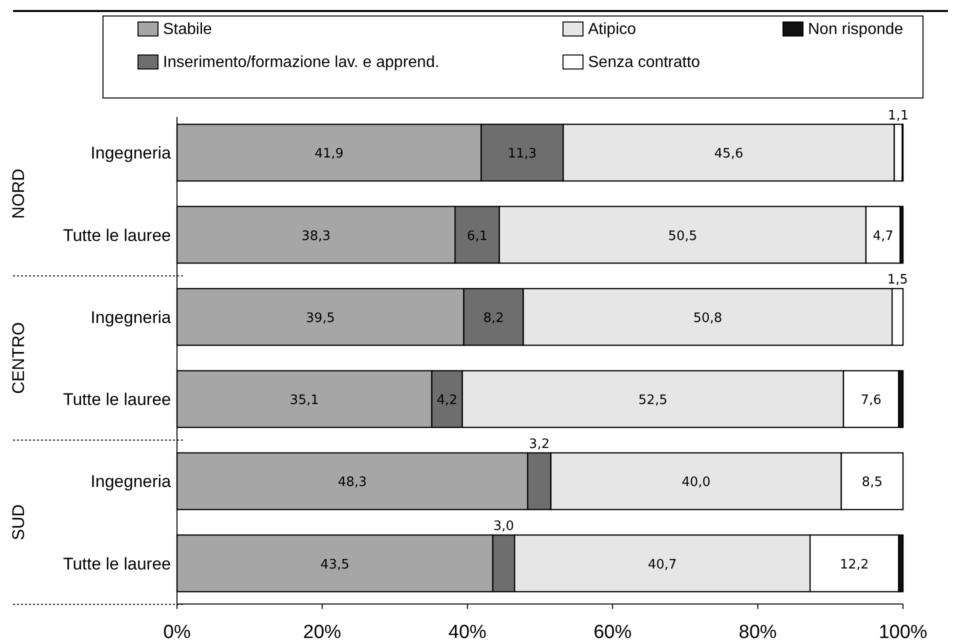 Image resolution: width=953 pixels, height=644 pixels. I want to click on data-label: 3,0, so click(503, 526).